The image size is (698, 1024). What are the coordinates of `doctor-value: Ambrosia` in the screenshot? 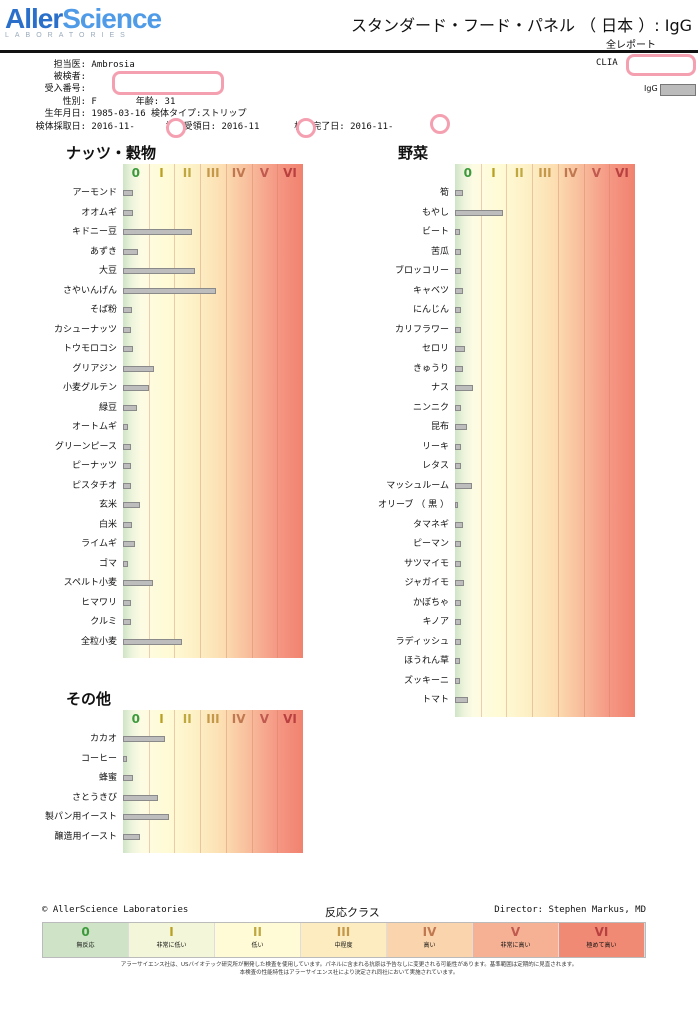 It's located at (113, 65).